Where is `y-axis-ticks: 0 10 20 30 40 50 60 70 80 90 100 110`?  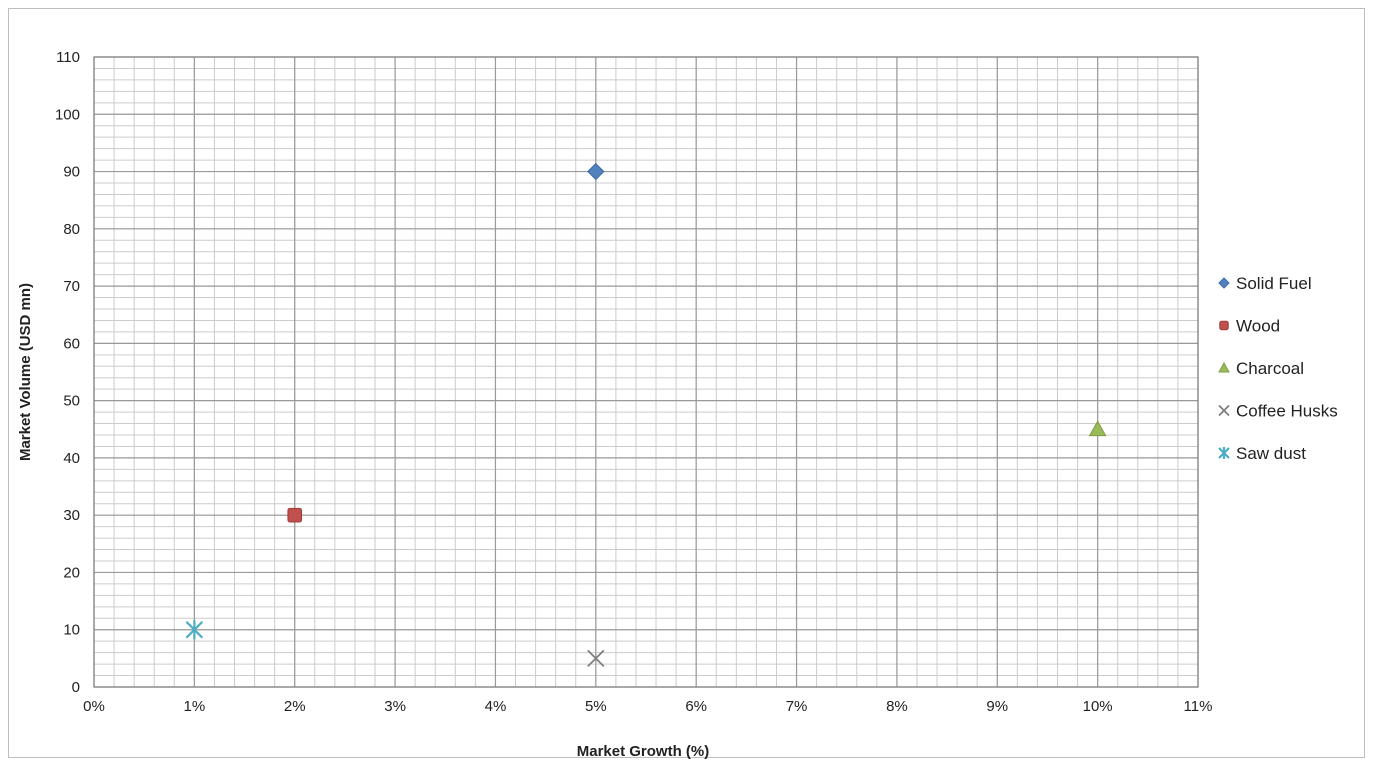
y-axis-ticks: 0 10 20 30 40 50 60 70 80 90 100 110 is located at coordinates (67, 372).